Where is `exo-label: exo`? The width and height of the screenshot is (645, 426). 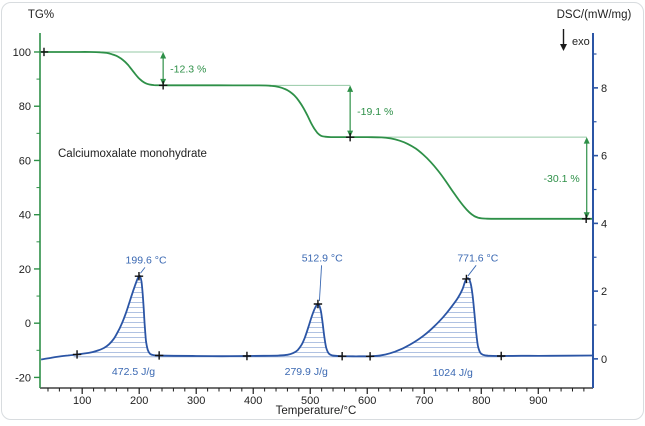 exo-label: exo is located at coordinates (581, 42).